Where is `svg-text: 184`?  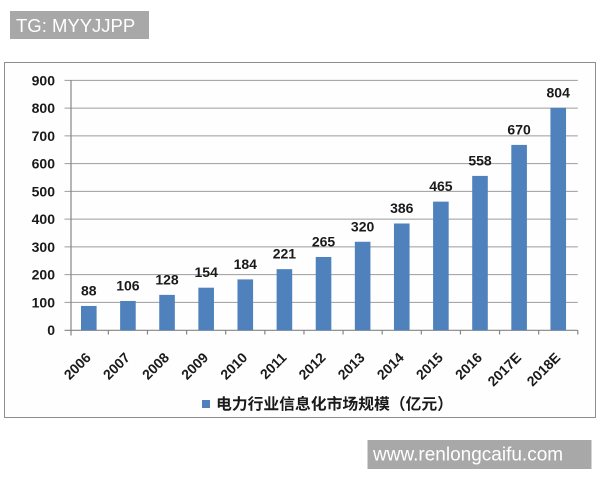
svg-text: 184 is located at coordinates (246, 264).